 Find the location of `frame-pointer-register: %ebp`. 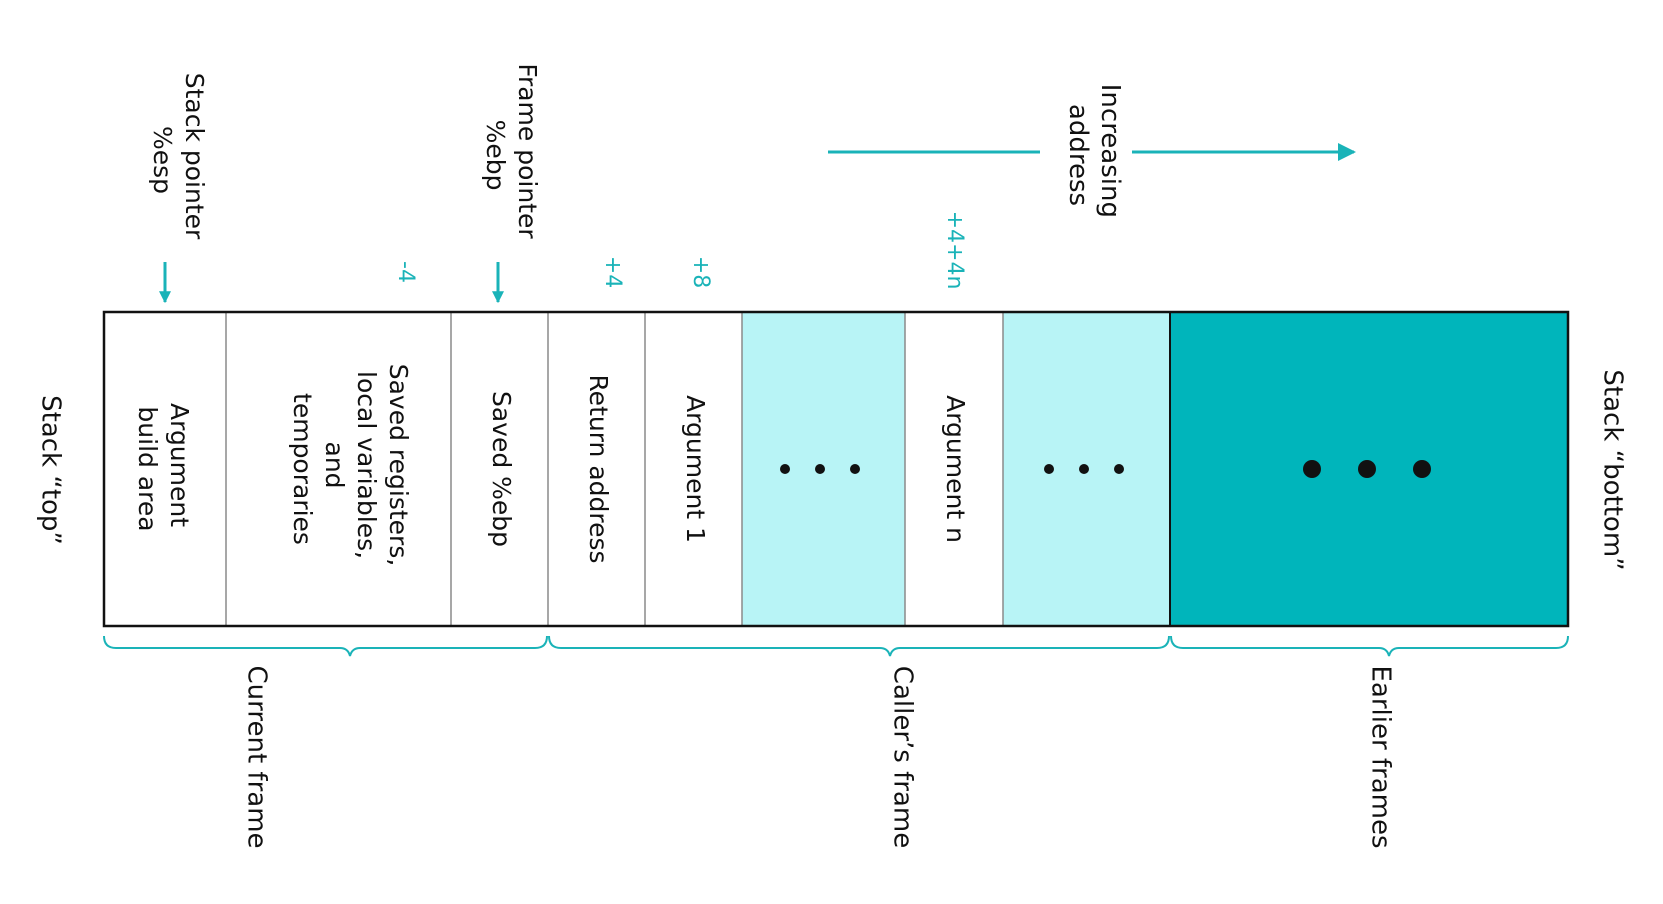

frame-pointer-register: %ebp is located at coordinates (495, 155).